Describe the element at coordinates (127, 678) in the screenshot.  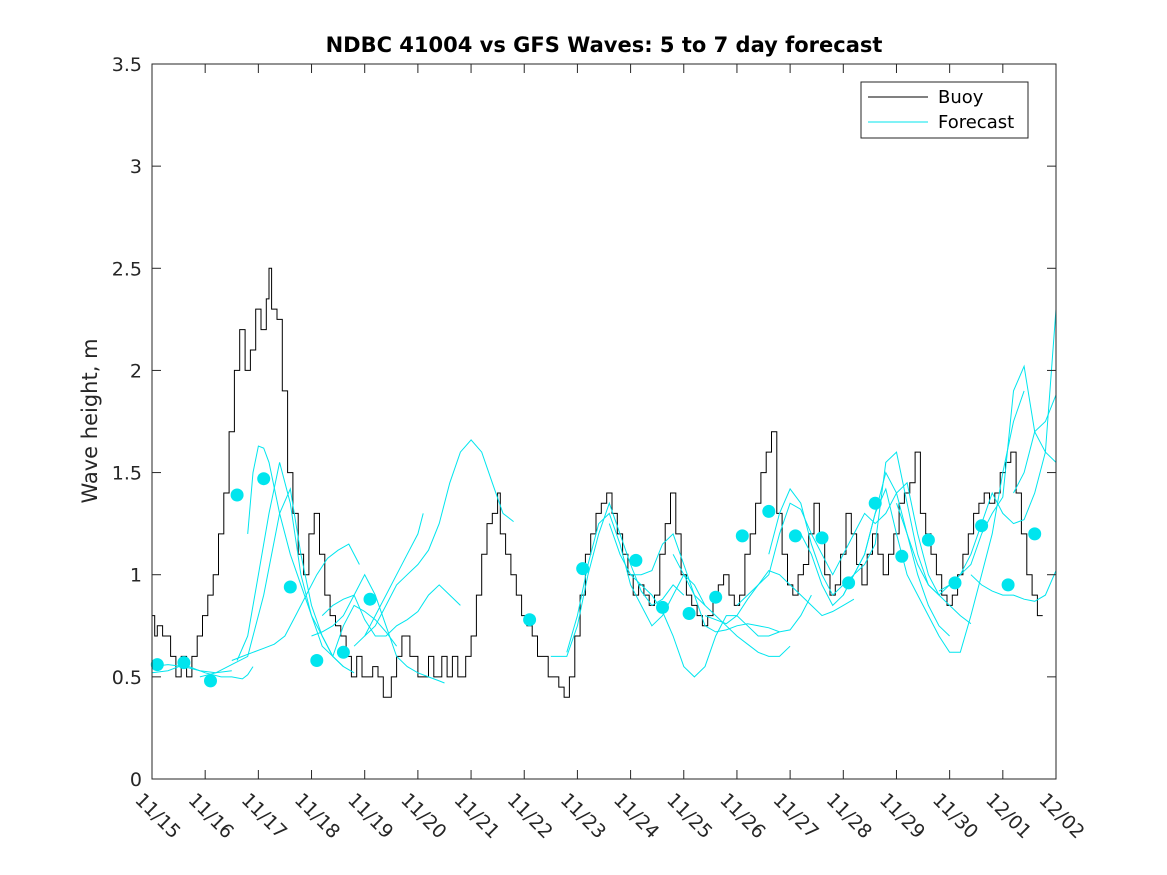
I see `y-tick-label: 0.5` at that location.